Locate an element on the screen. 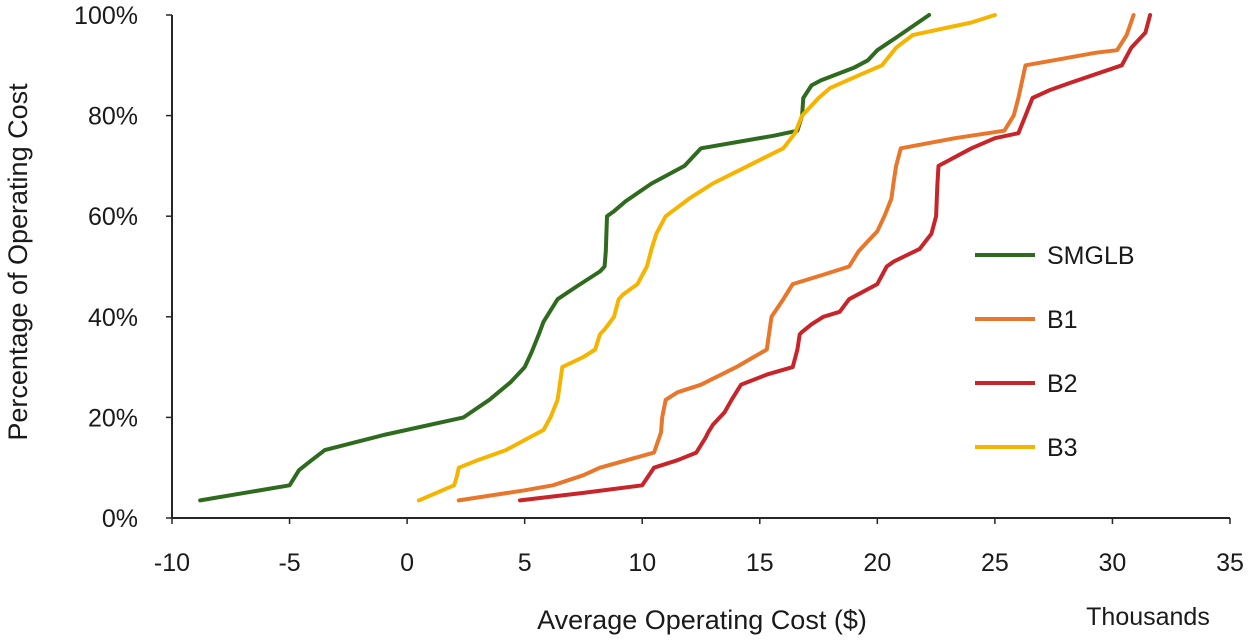 Image resolution: width=1255 pixels, height=641 pixels. x-tick-label: 0 is located at coordinates (407, 563).